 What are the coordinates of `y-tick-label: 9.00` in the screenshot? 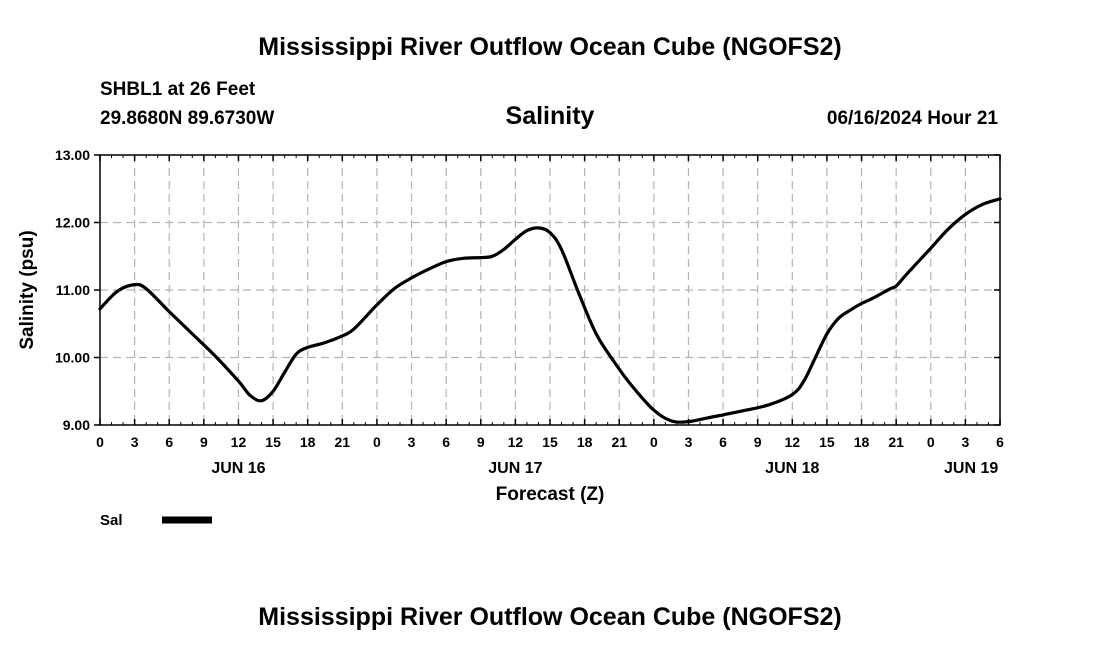 It's located at (76, 425).